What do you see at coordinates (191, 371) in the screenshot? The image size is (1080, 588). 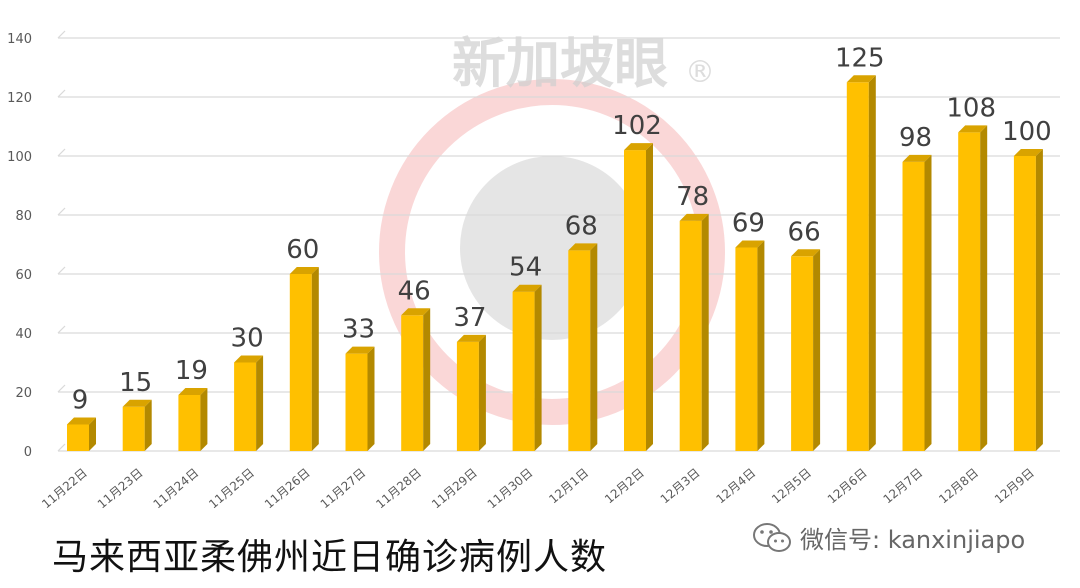 I see `data-label: 19` at bounding box center [191, 371].